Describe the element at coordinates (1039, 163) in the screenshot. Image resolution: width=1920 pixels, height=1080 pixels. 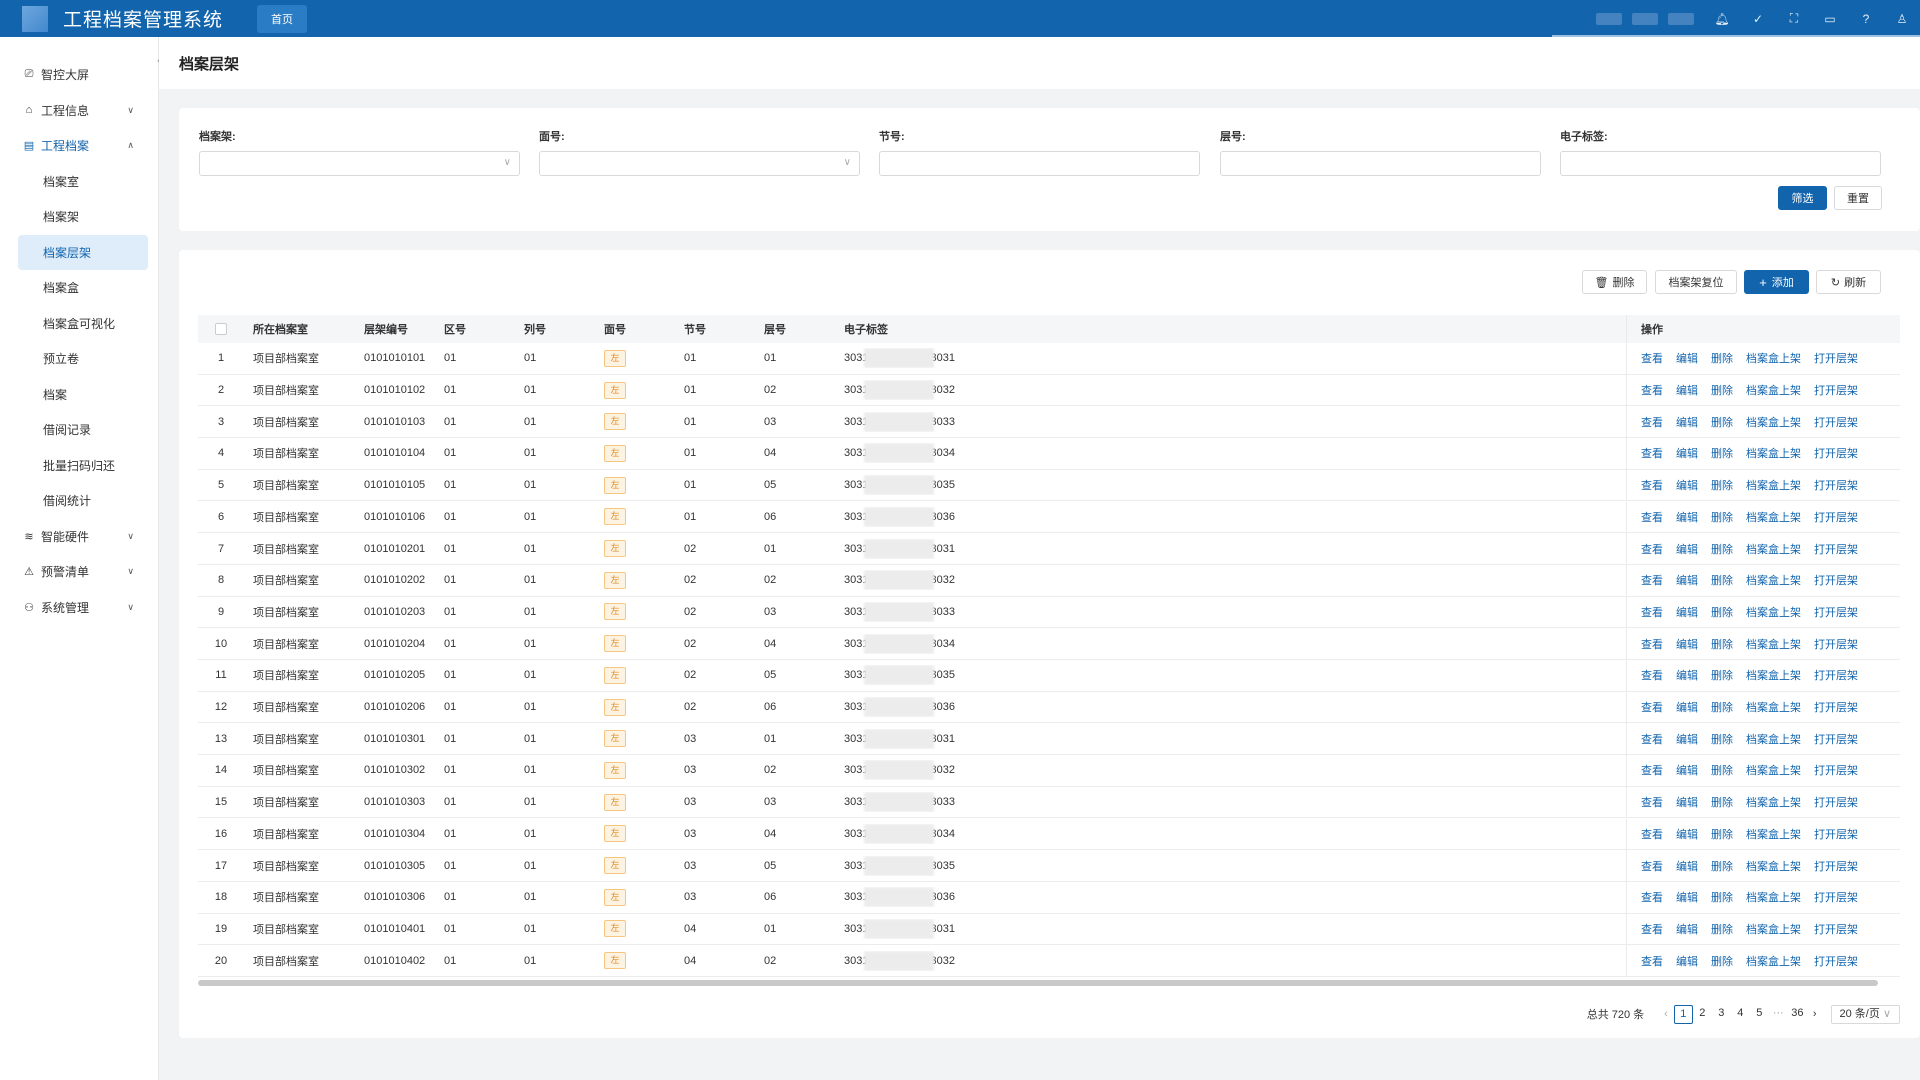
I see `section-input` at that location.